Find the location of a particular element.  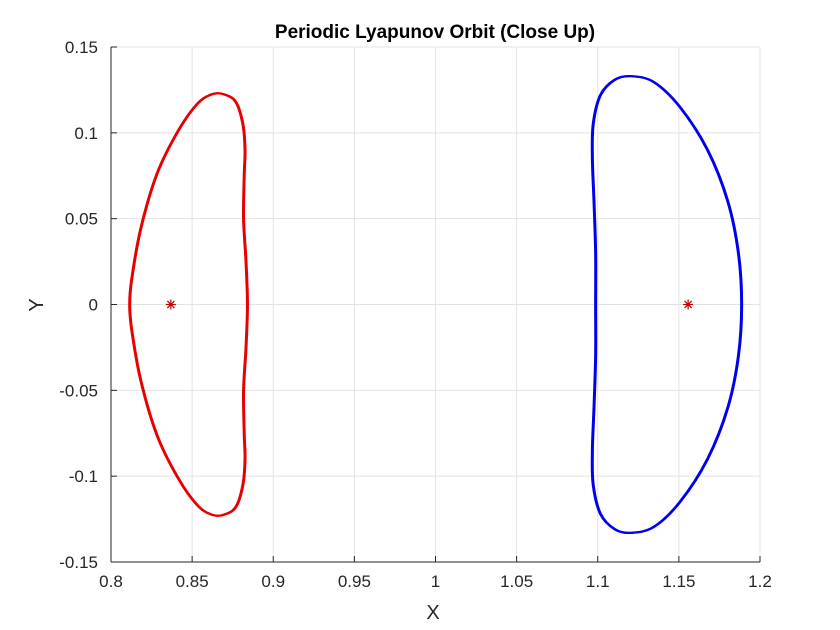

x-tick-label: 0.95 is located at coordinates (354, 581).